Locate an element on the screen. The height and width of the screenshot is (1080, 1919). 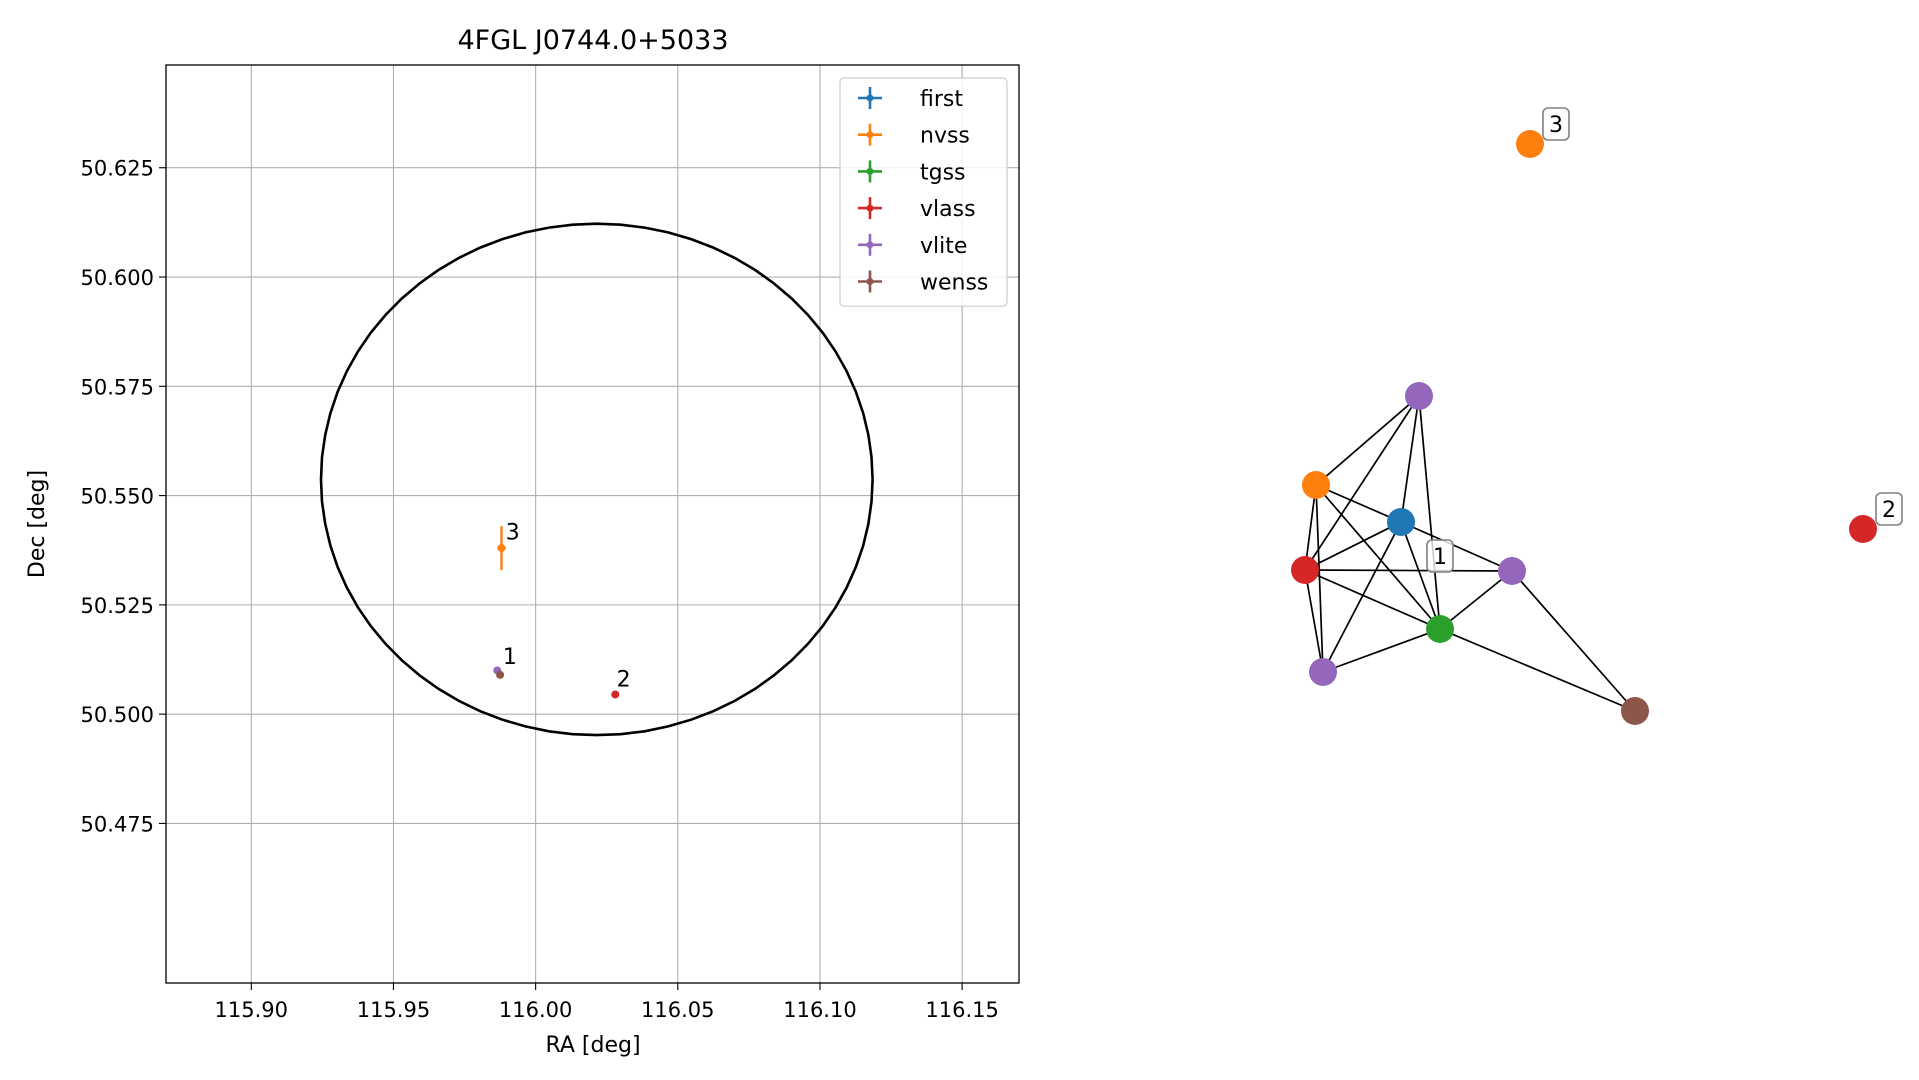
localization-ellipse is located at coordinates (596, 479).